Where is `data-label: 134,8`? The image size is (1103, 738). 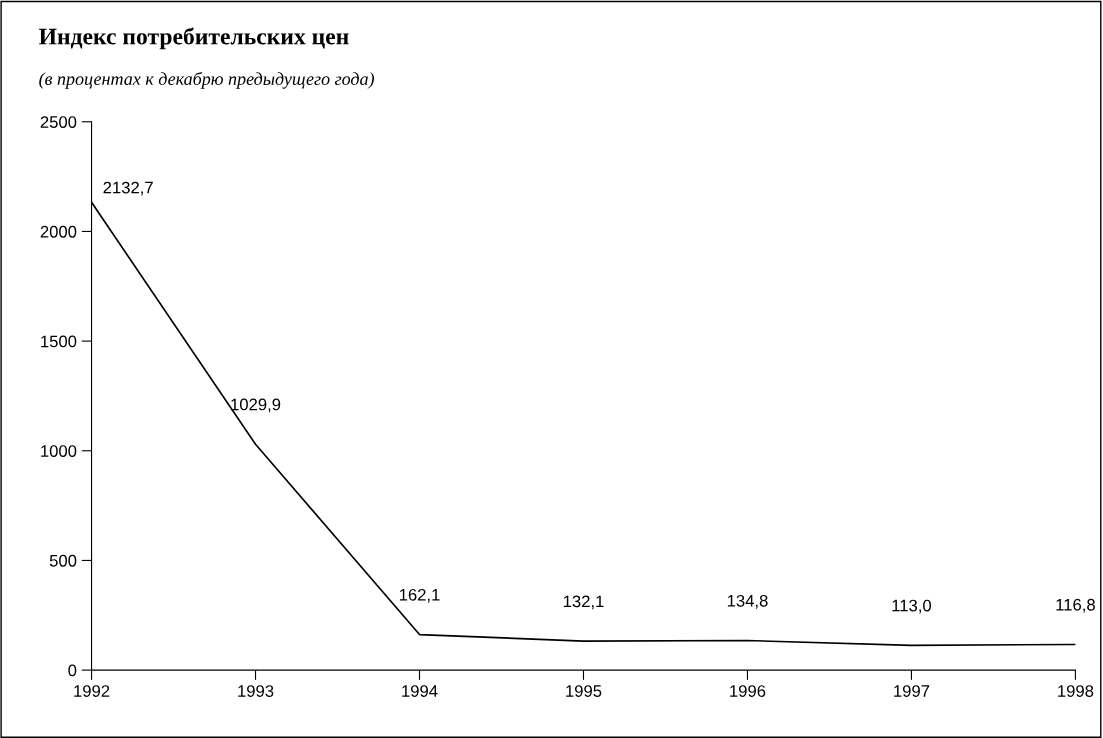
data-label: 134,8 is located at coordinates (747, 601).